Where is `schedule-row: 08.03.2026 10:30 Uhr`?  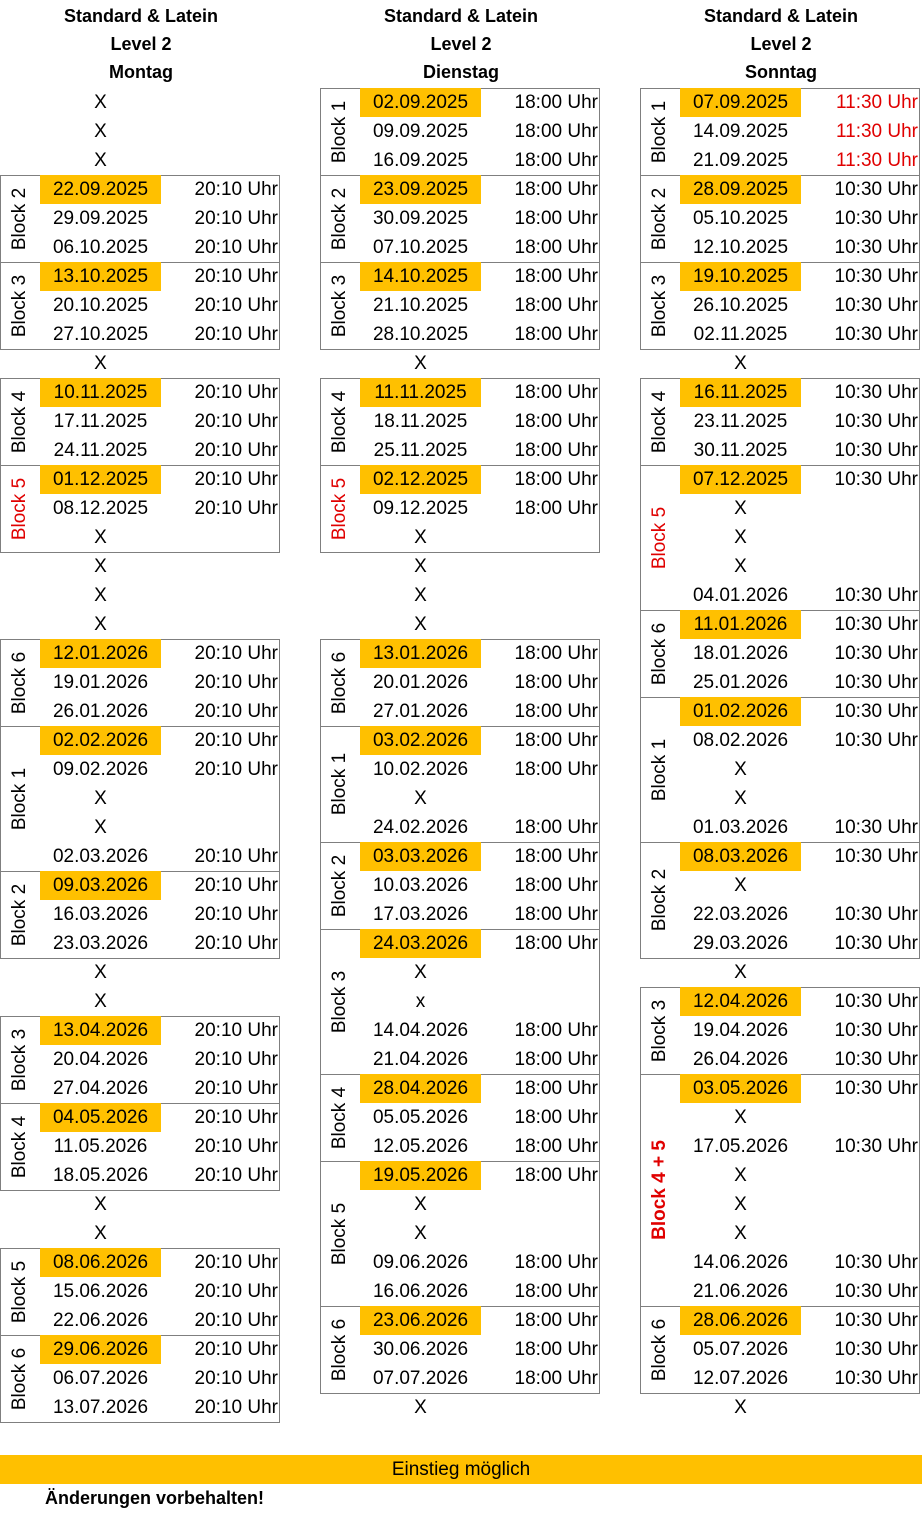 schedule-row: 08.03.2026 10:30 Uhr is located at coordinates (780, 856).